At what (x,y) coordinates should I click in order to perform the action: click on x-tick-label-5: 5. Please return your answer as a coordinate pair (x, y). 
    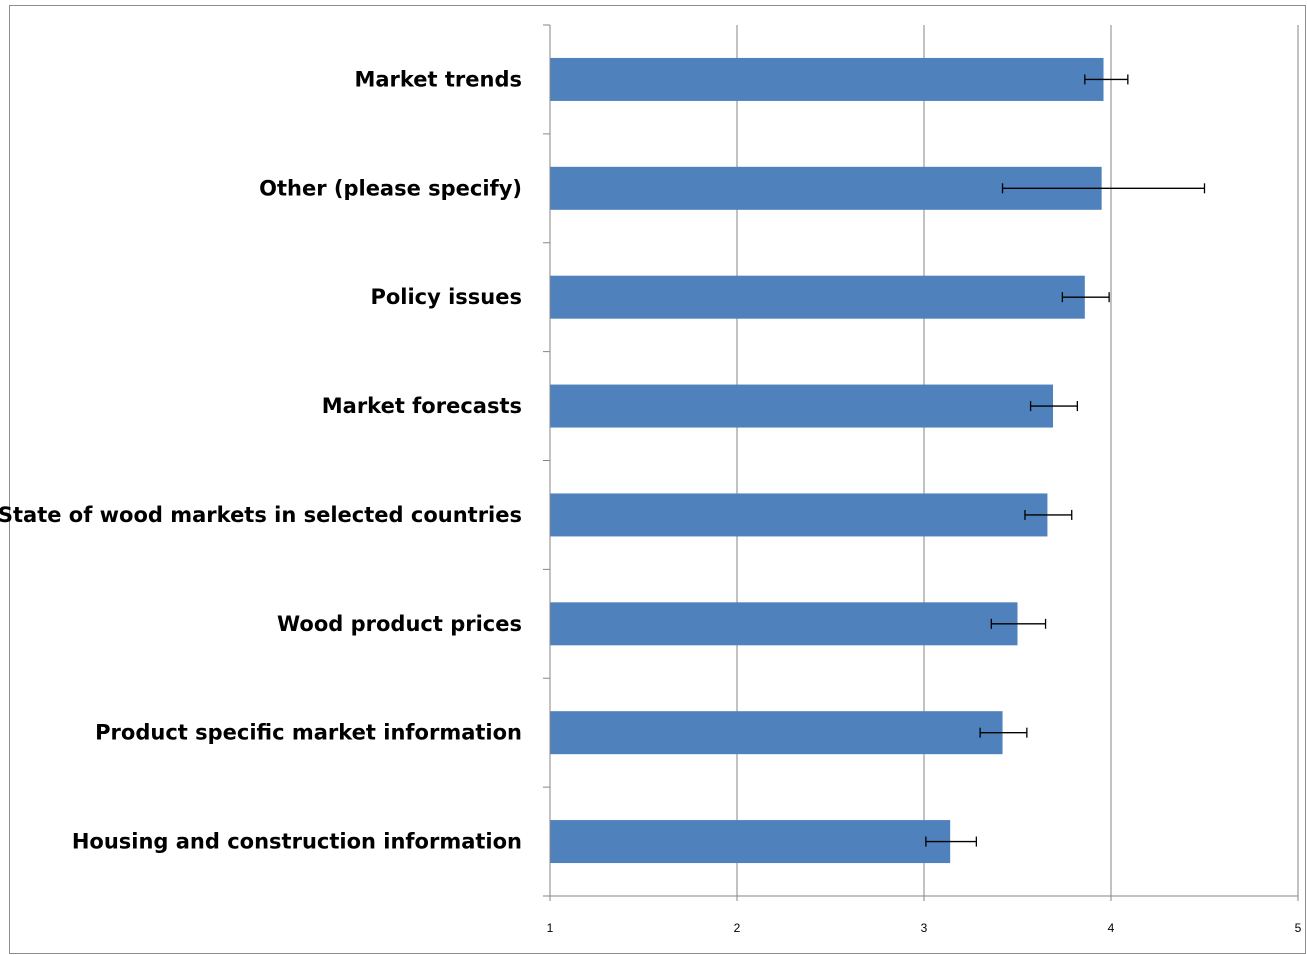
    Looking at the image, I should click on (1298, 928).